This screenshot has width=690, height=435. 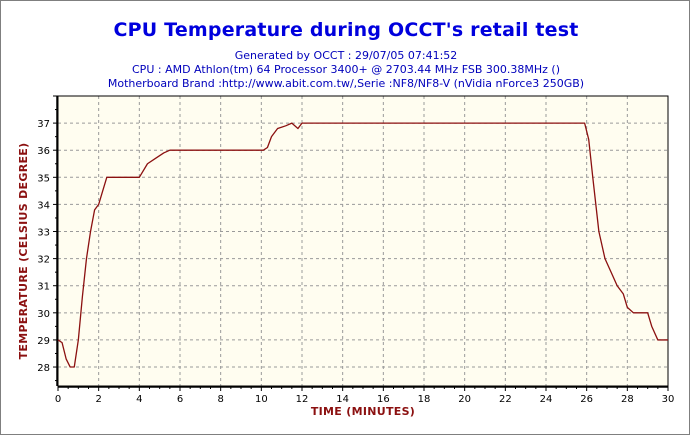 What do you see at coordinates (220, 399) in the screenshot?
I see `x-tick-label: 8` at bounding box center [220, 399].